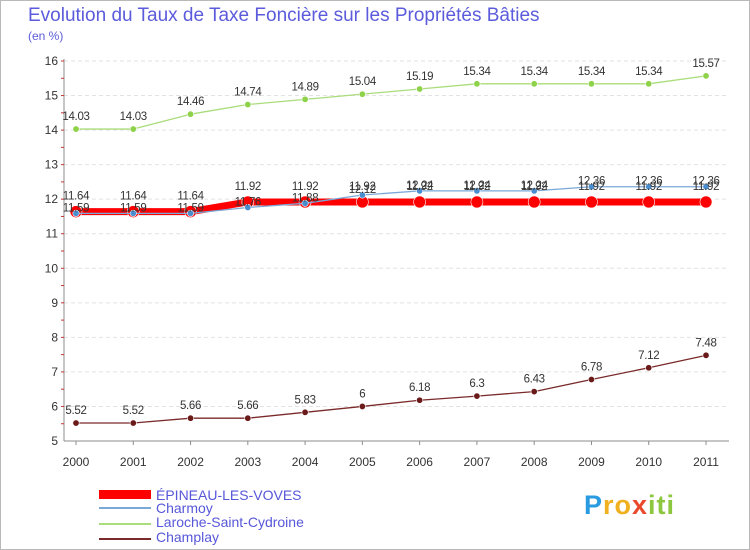  I want to click on y-tick-label: 13, so click(52, 165).